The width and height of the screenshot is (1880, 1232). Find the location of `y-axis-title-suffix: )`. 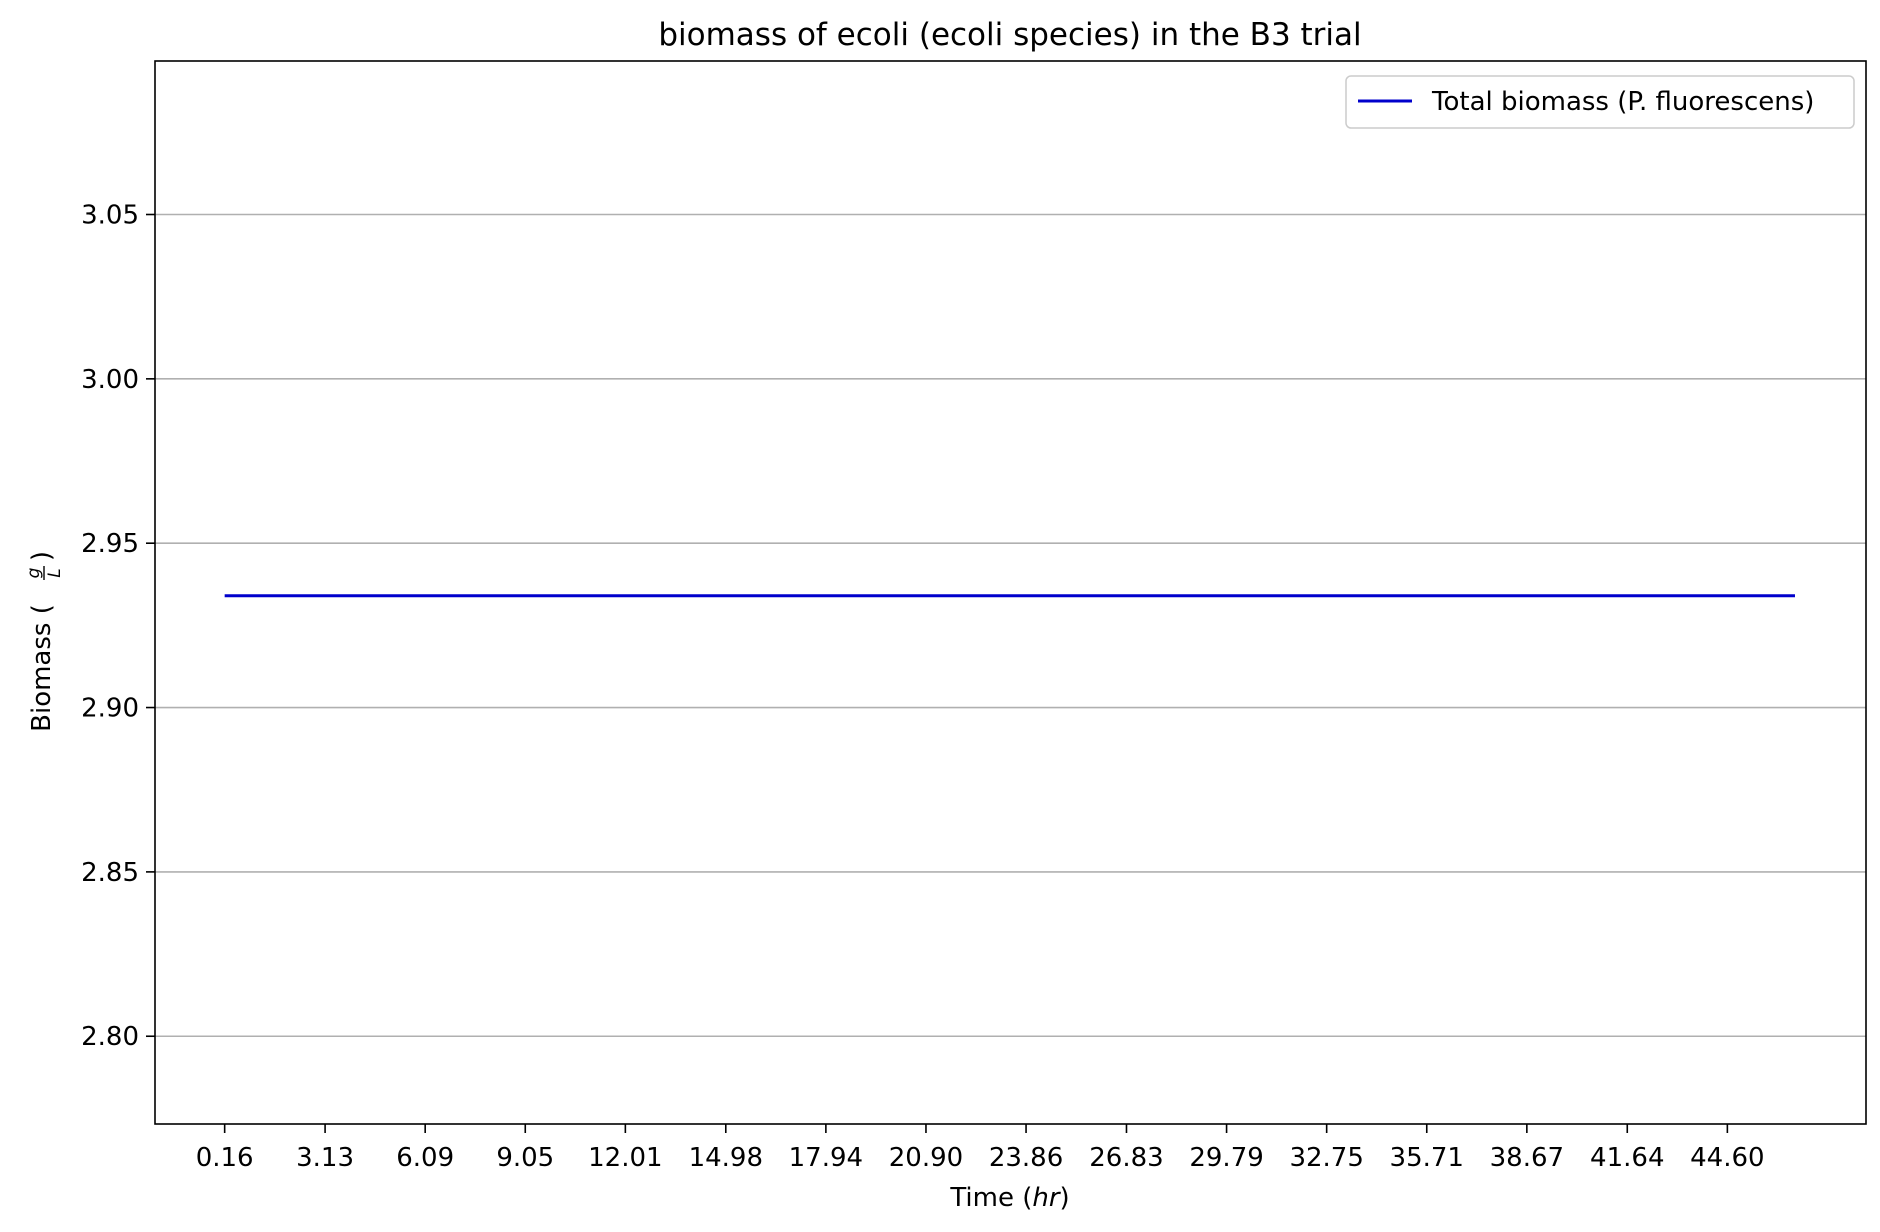

y-axis-title-suffix: ) is located at coordinates (42, 556).